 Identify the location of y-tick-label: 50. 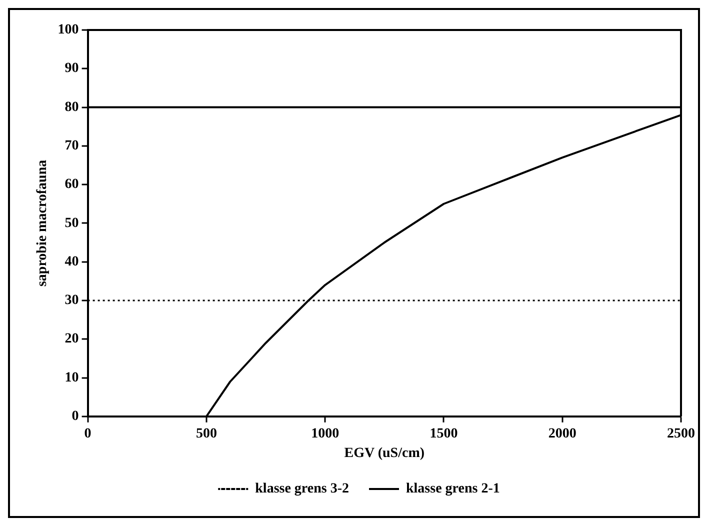
(71, 223).